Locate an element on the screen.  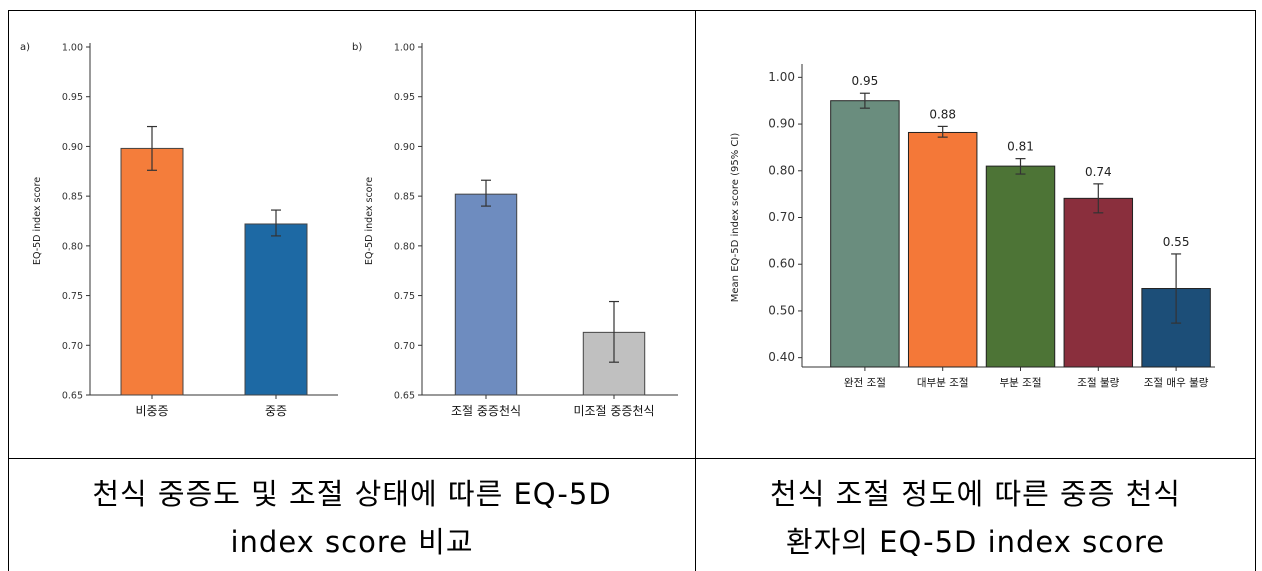
y-axis-label: Mean EQ-5D index score (95% CI) is located at coordinates (735, 218).